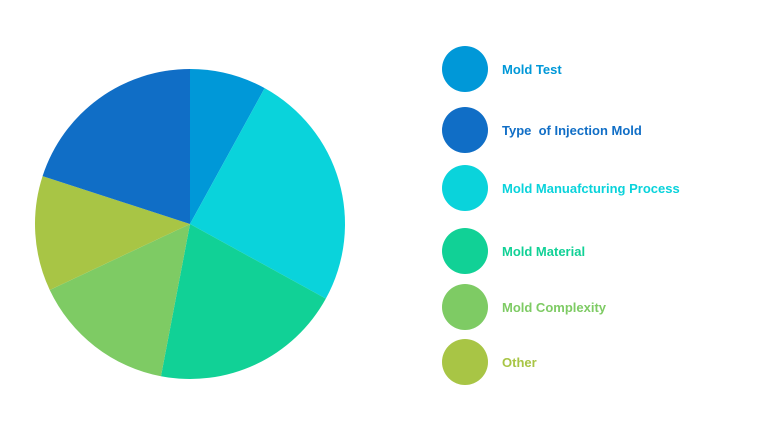 This screenshot has width=768, height=433. I want to click on legend-label-type-of-injection-mold: Type of Injection Mold, so click(572, 130).